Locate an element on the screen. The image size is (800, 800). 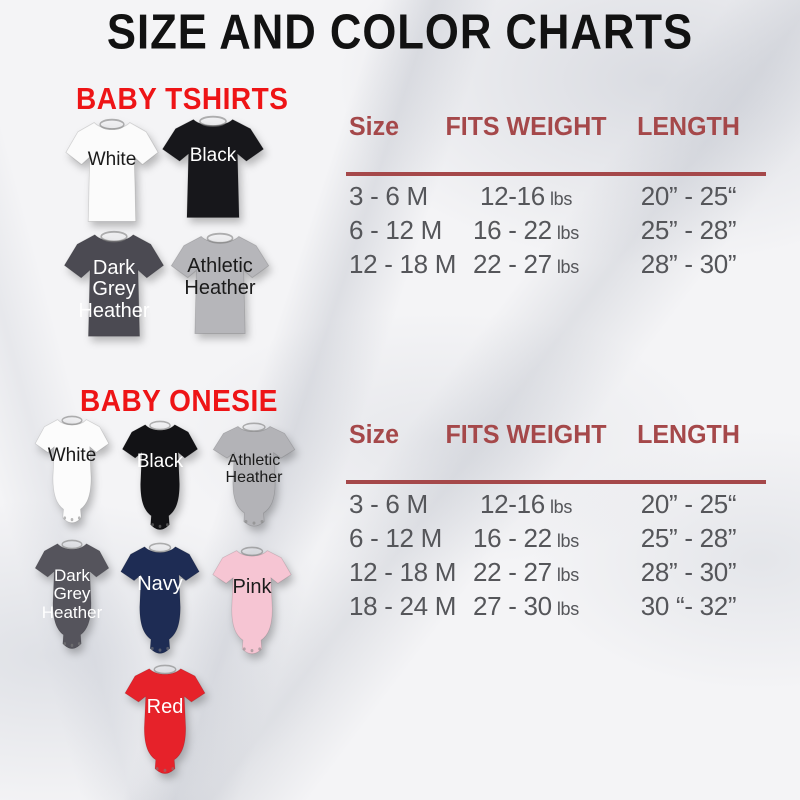
tshirt-white: White is located at coordinates (112, 172).